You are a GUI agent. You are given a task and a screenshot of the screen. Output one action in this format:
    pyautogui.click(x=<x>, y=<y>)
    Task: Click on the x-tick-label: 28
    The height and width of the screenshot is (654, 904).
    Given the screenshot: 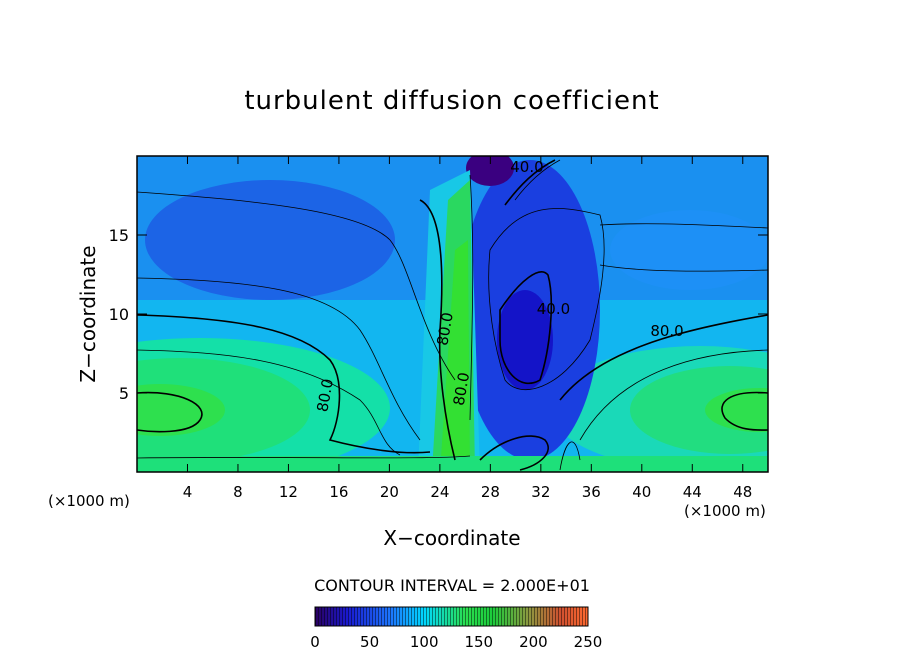 What is the action you would take?
    pyautogui.click(x=490, y=492)
    